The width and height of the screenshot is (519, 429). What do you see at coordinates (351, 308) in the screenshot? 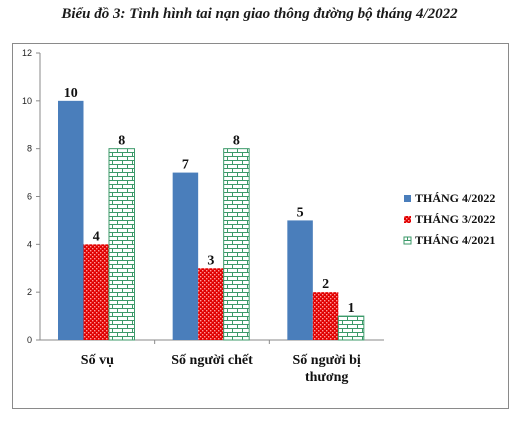
I see `data-label: 1` at bounding box center [351, 308].